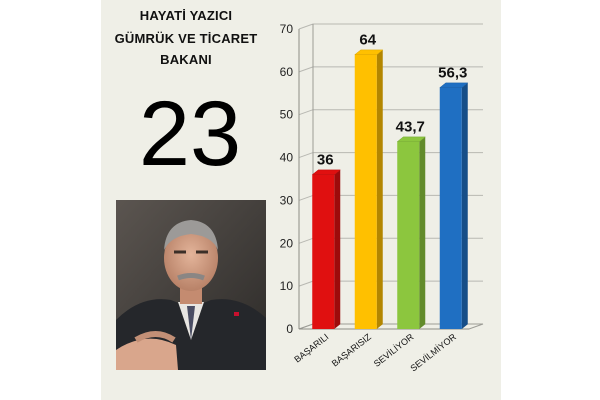  Describe the element at coordinates (367, 40) in the screenshot. I see `value-label-1: 64` at that location.